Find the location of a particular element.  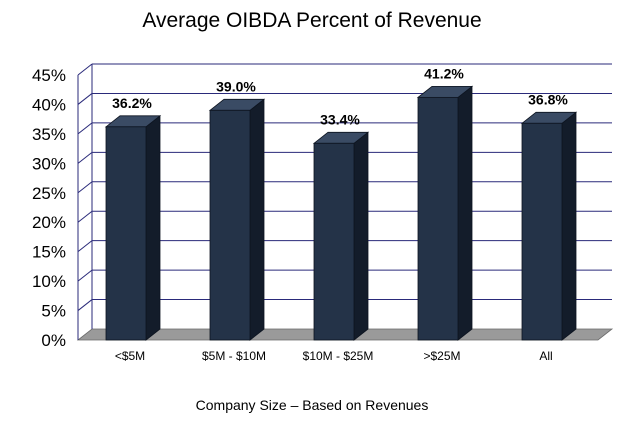

x-tick-label: All is located at coordinates (545, 356).